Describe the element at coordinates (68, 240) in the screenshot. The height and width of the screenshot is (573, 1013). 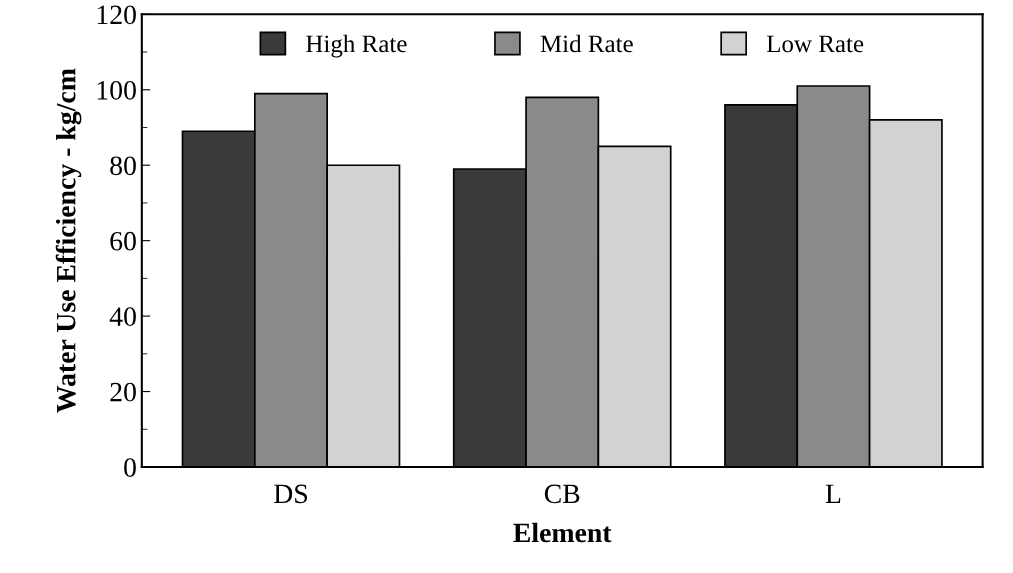
I see `y-axis-title: Water Use Efficiency - kg/cm` at that location.